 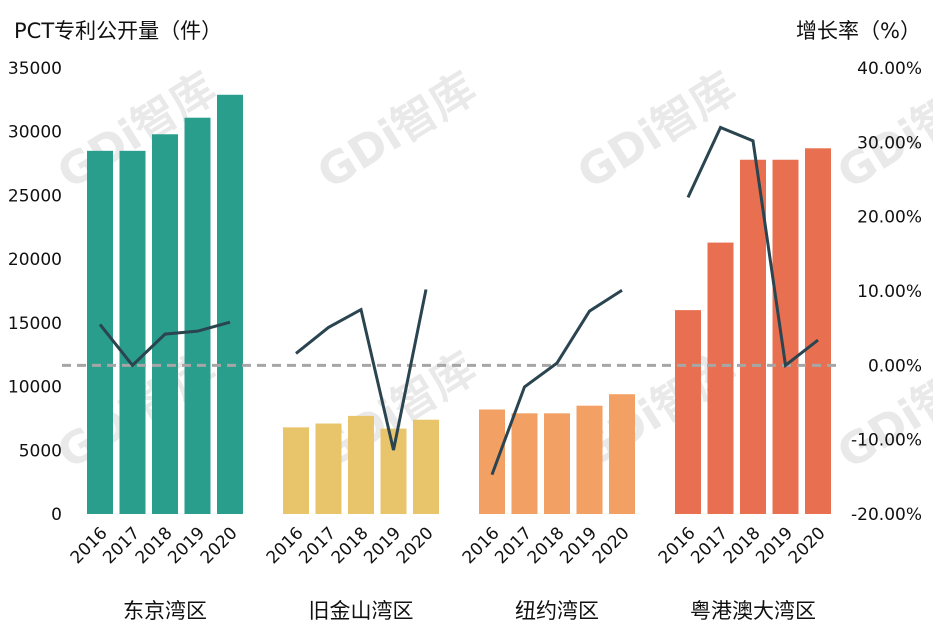 What do you see at coordinates (361, 611) in the screenshot?
I see `region-label: 旧金山湾区` at bounding box center [361, 611].